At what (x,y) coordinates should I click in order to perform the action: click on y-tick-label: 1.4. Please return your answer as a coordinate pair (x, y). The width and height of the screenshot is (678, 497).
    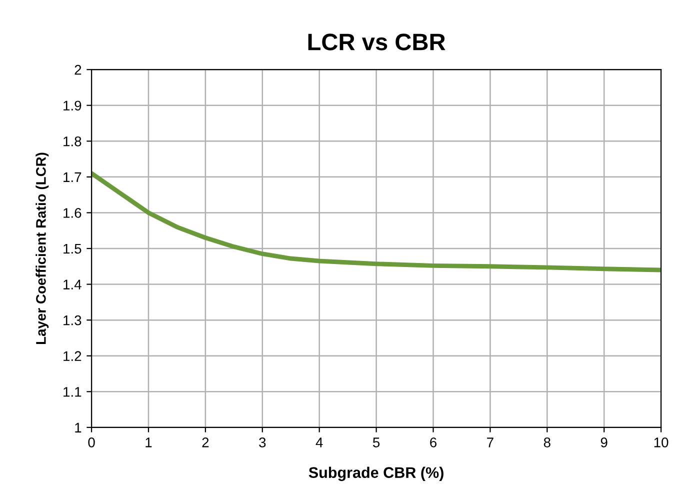
    Looking at the image, I should click on (73, 285).